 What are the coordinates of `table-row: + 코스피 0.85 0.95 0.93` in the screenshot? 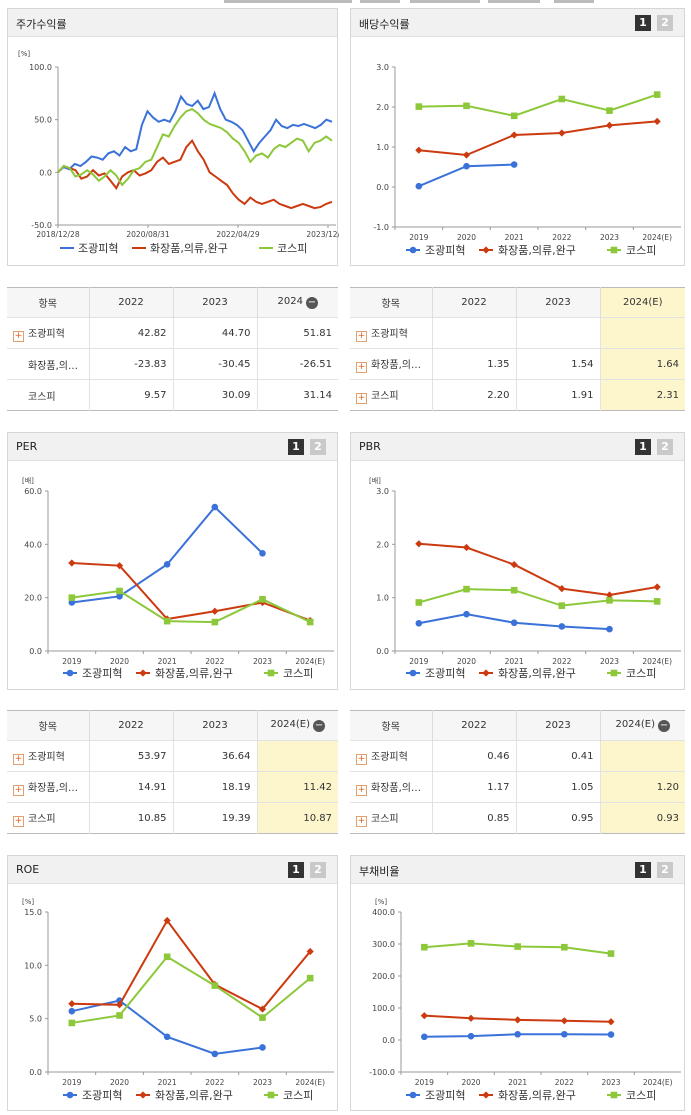 It's located at (517, 818).